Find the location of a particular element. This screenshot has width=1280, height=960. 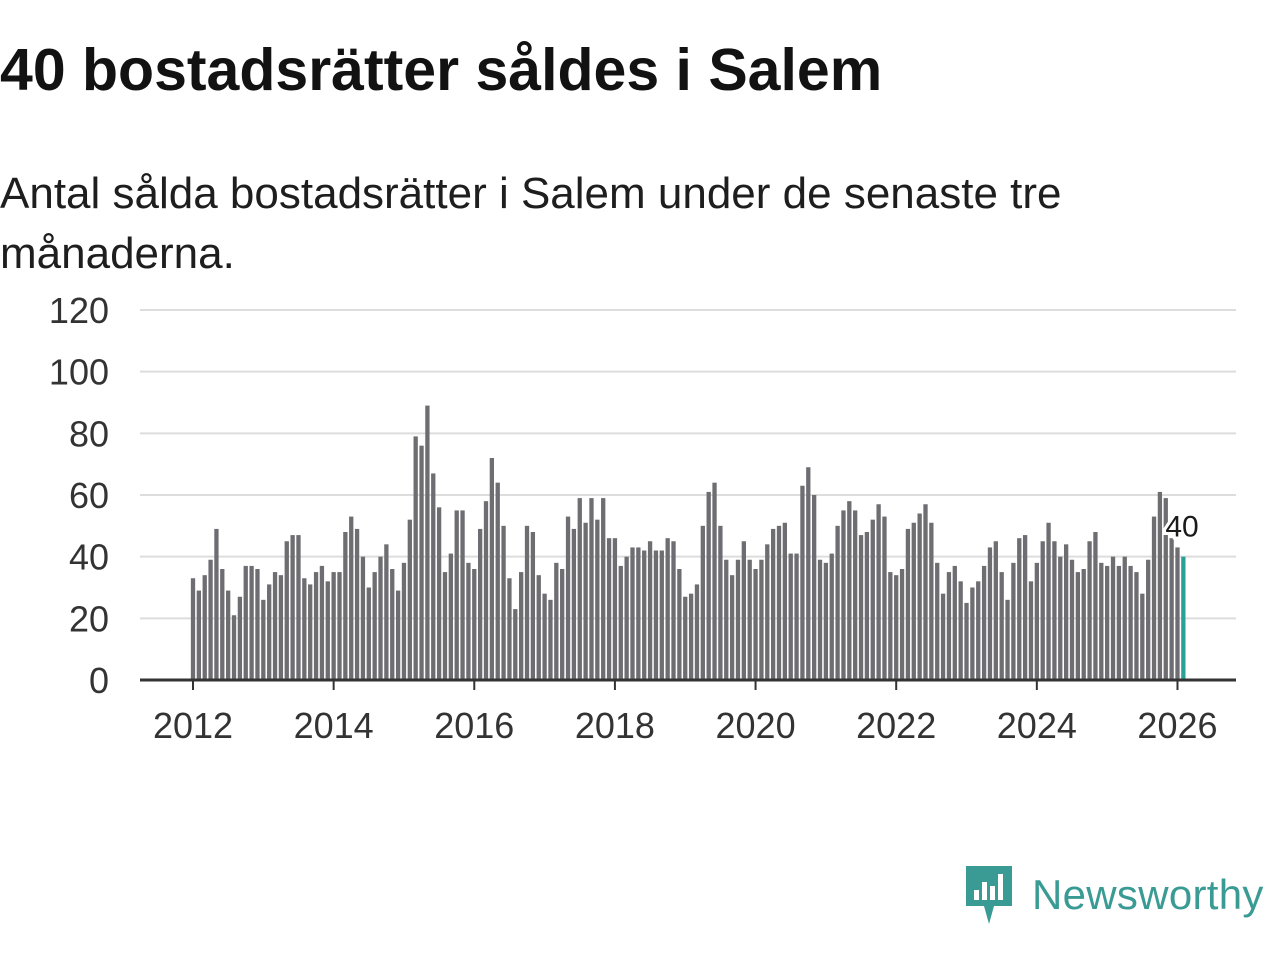

last-value-label: 40 is located at coordinates (1181, 527).